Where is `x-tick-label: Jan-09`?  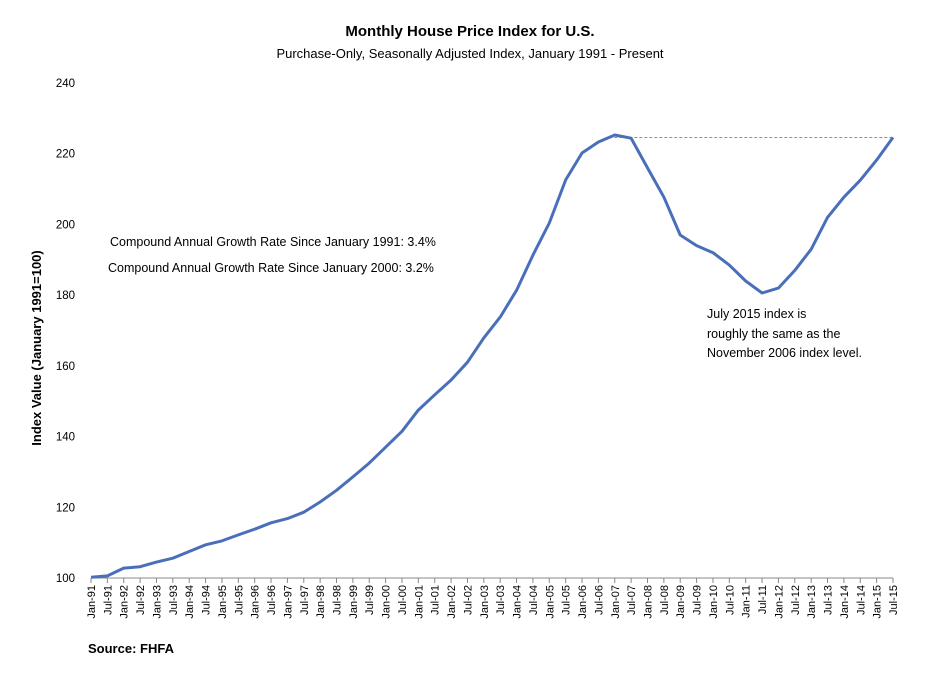 x-tick-label: Jan-09 is located at coordinates (681, 602).